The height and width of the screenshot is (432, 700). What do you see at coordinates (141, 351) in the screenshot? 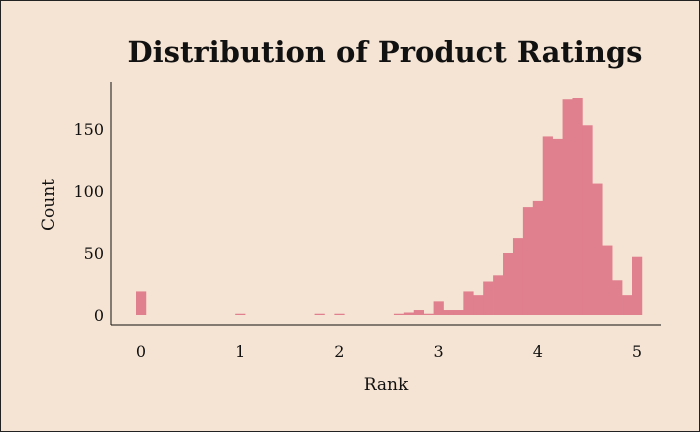
I see `x-tick-label: 0` at bounding box center [141, 351].